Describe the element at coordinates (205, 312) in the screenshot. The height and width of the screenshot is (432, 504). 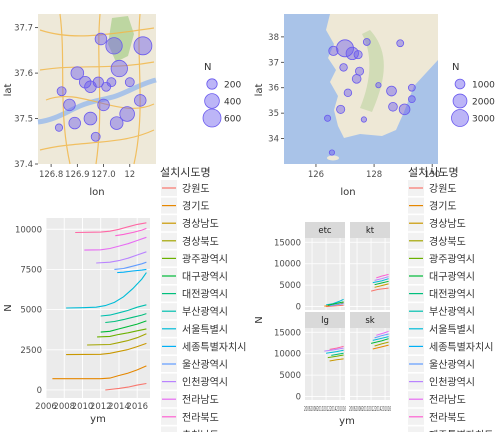
I see `legend-item-label: 부산광역시` at that location.